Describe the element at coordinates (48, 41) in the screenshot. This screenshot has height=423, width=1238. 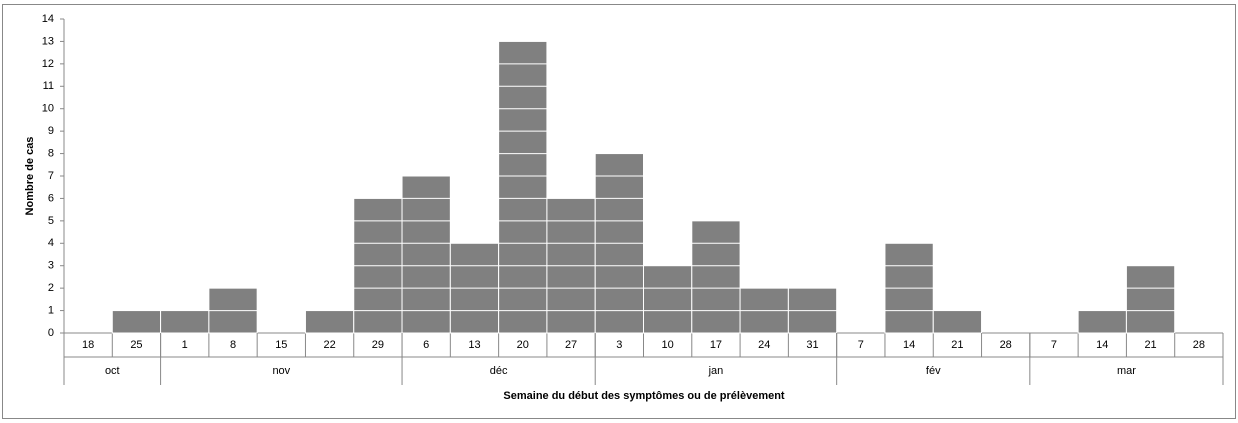
I see `y-tick-label: 13` at that location.